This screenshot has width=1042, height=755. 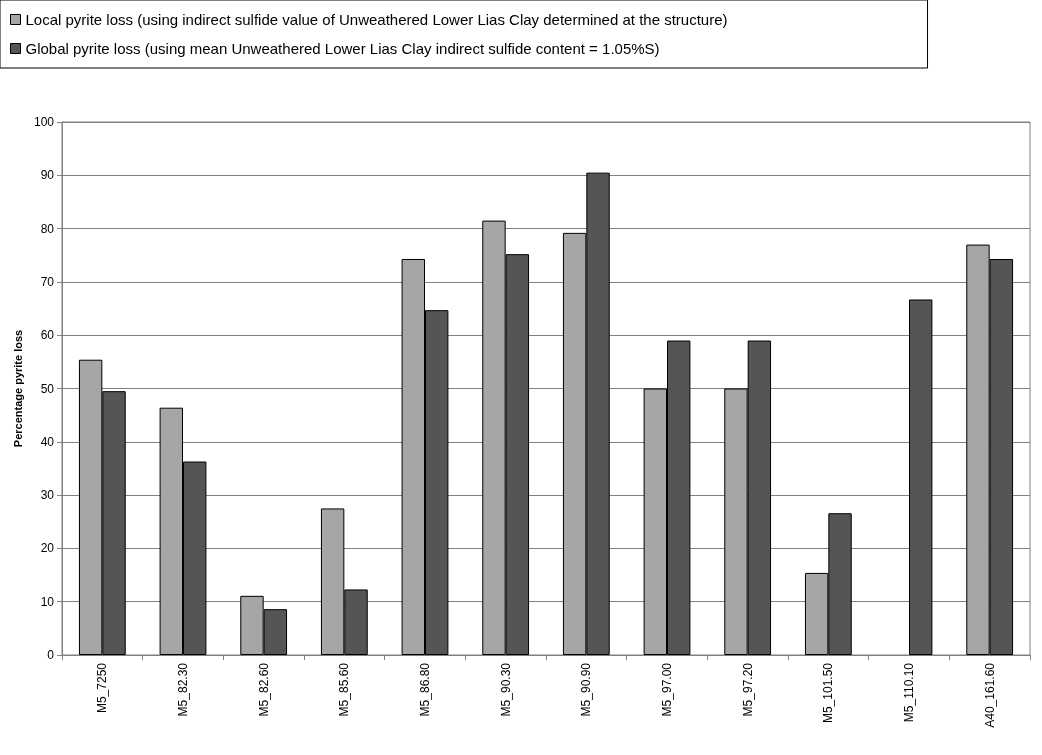 I want to click on x-tick-label: M5_97.20, so click(x=747, y=689).